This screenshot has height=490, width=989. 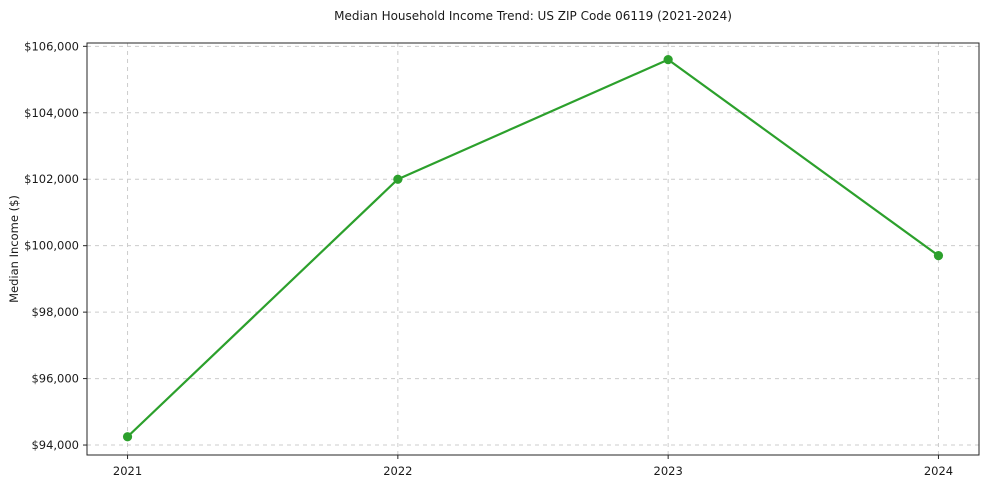 What do you see at coordinates (51, 46) in the screenshot?
I see `y-tick-label: $106,000` at bounding box center [51, 46].